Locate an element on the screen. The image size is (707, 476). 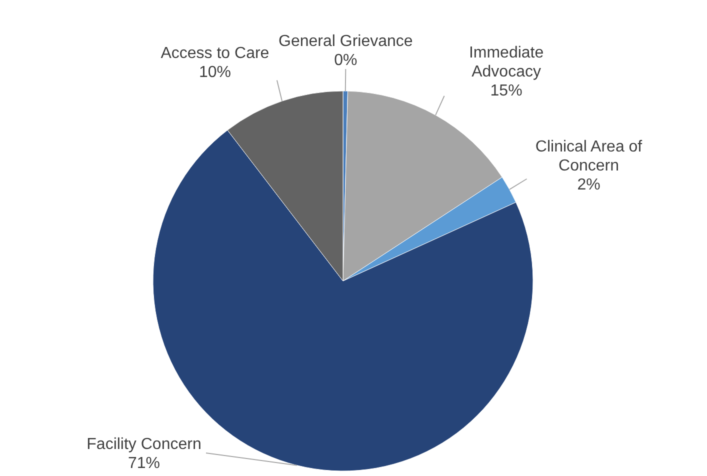
data-label: 71% is located at coordinates (144, 463).